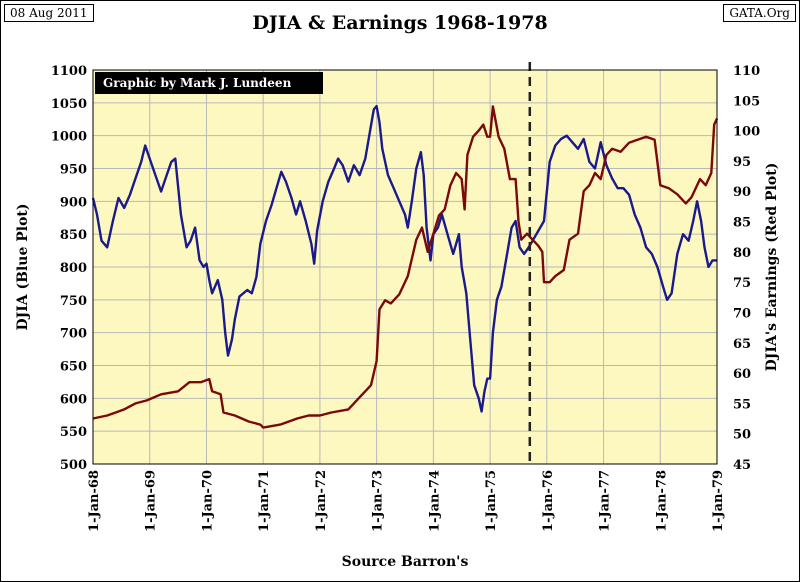 Image resolution: width=800 pixels, height=582 pixels. Describe the element at coordinates (772, 267) in the screenshot. I see `y-axis-label-right: DJIA's Earnings (Red Plot)` at that location.